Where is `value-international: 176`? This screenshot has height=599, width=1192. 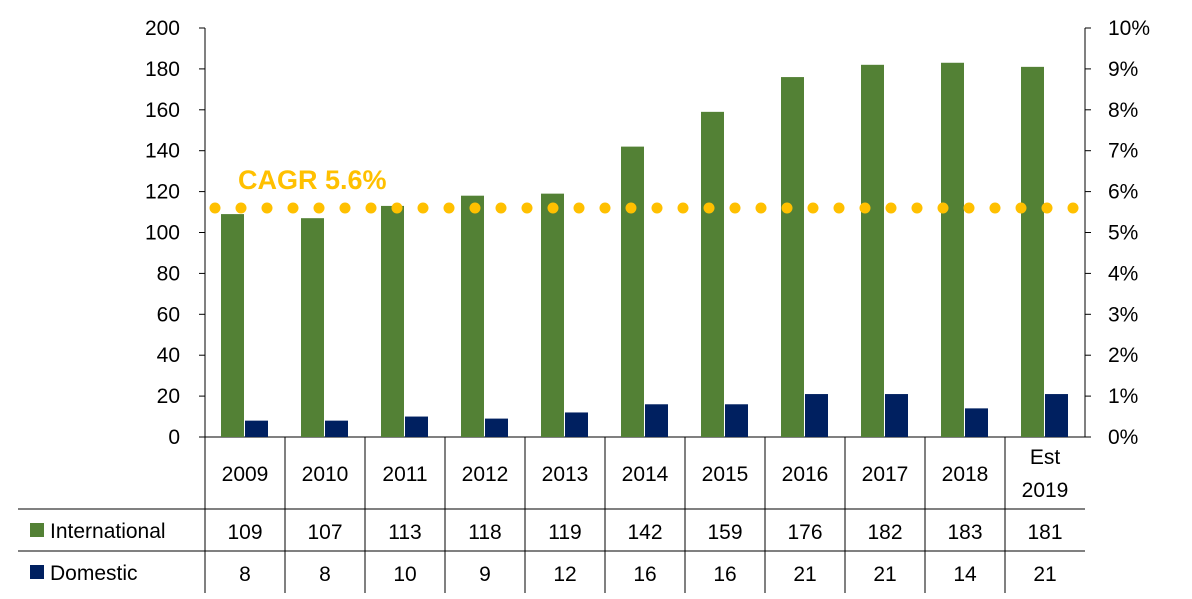 value-international: 176 is located at coordinates (804, 532).